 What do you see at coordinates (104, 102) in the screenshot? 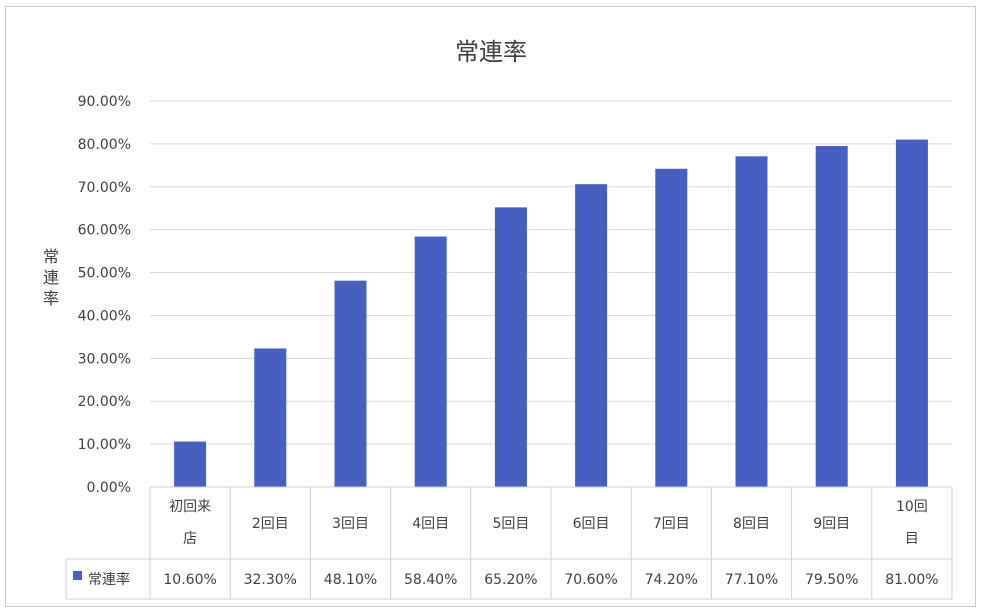
I see `y-tick-label: 90.00%` at bounding box center [104, 102].